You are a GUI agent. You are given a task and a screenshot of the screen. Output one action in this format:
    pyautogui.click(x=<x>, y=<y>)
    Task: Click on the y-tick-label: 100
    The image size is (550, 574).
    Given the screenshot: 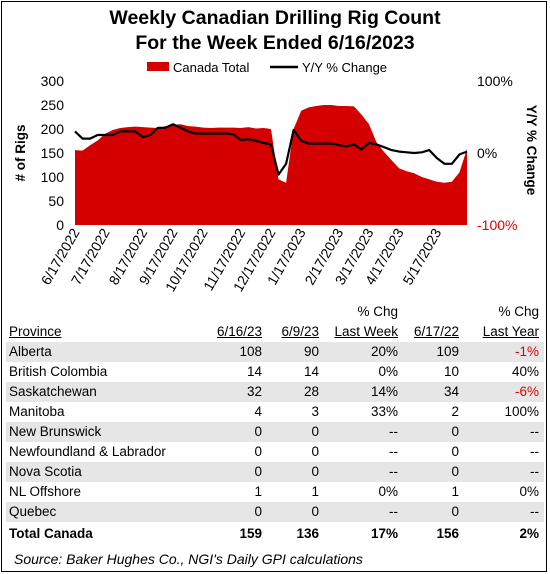 What is the action you would take?
    pyautogui.click(x=53, y=177)
    